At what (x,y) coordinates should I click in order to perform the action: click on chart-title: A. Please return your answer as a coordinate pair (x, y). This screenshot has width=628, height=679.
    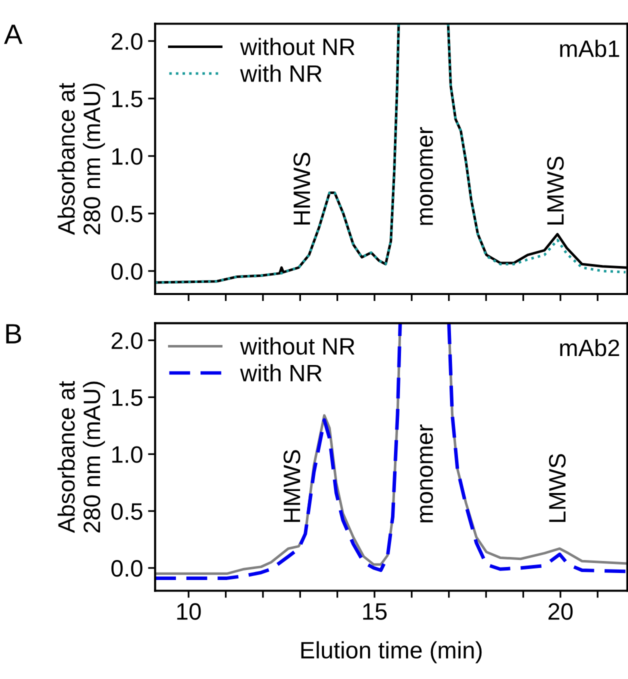
    Looking at the image, I should click on (13, 34).